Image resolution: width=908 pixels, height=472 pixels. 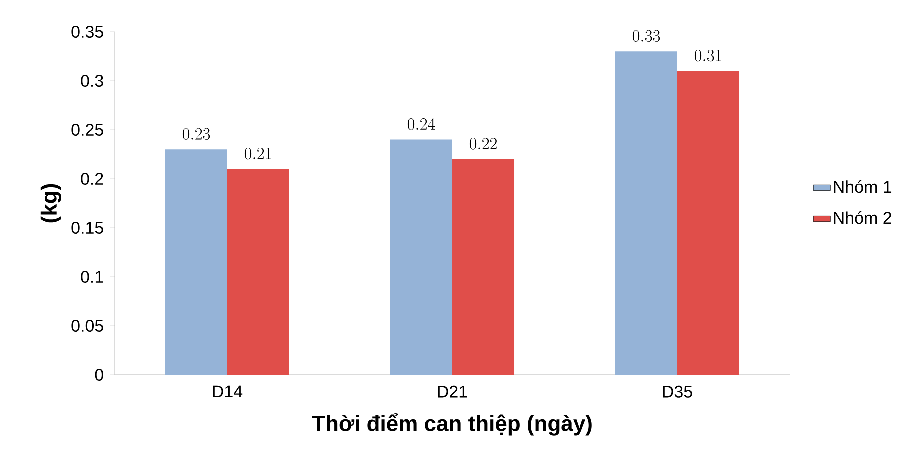 What do you see at coordinates (92, 277) in the screenshot?
I see `y-tick-label: 0.1` at bounding box center [92, 277].